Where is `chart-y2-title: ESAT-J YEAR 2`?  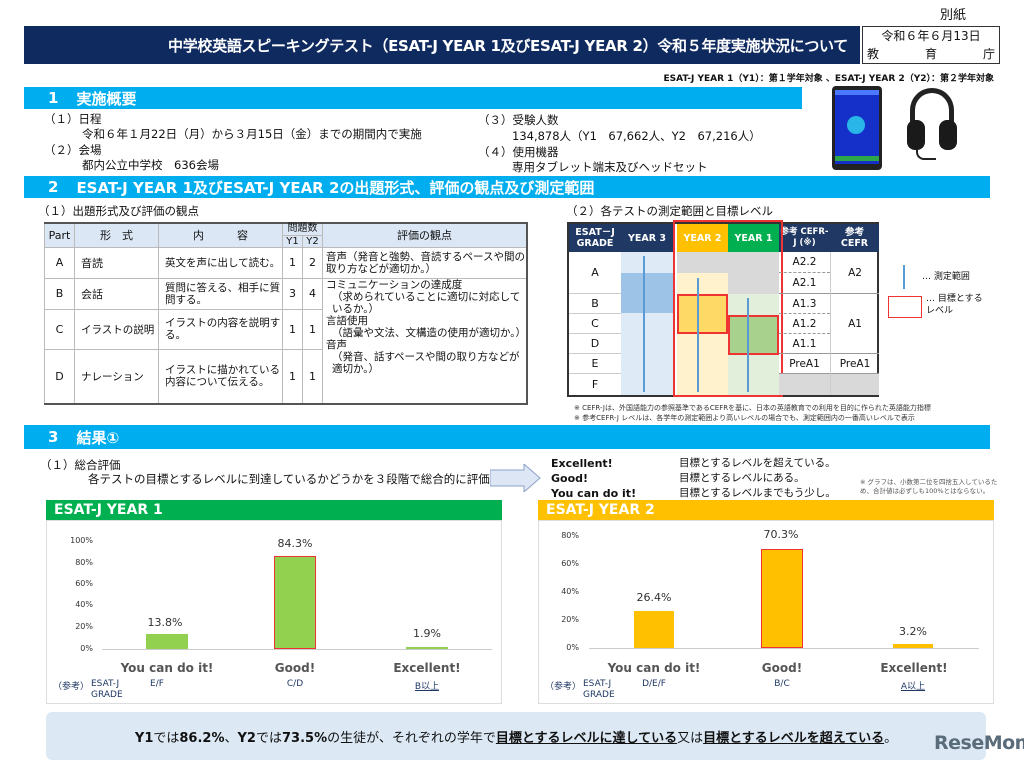
chart-y2-title: ESAT-J YEAR 2 is located at coordinates (766, 510).